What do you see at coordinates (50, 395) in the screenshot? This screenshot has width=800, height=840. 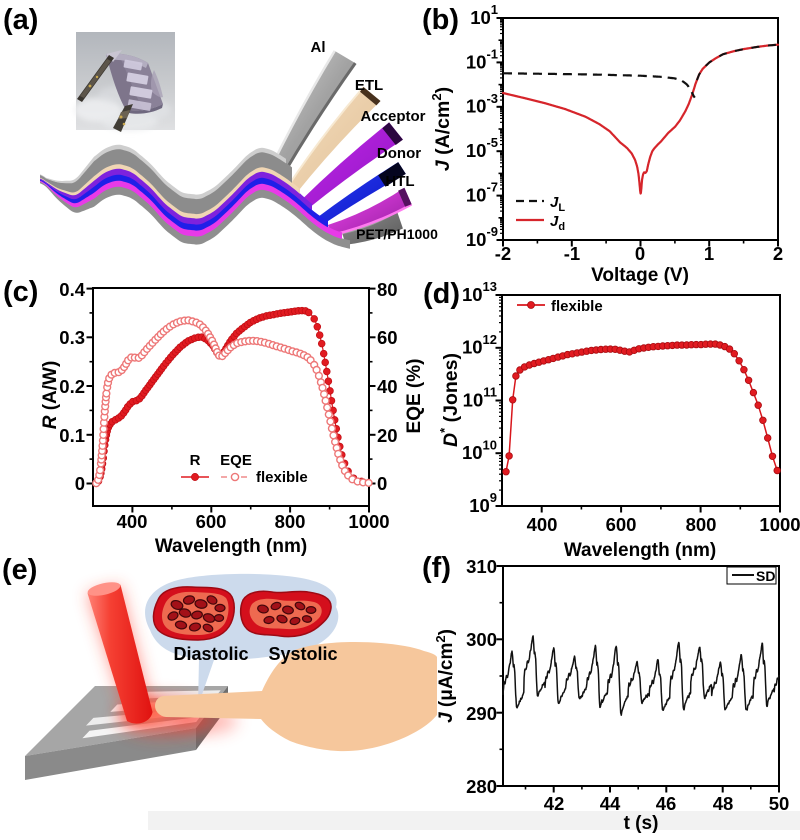 I see `svg-text: R (A/W)` at bounding box center [50, 395].